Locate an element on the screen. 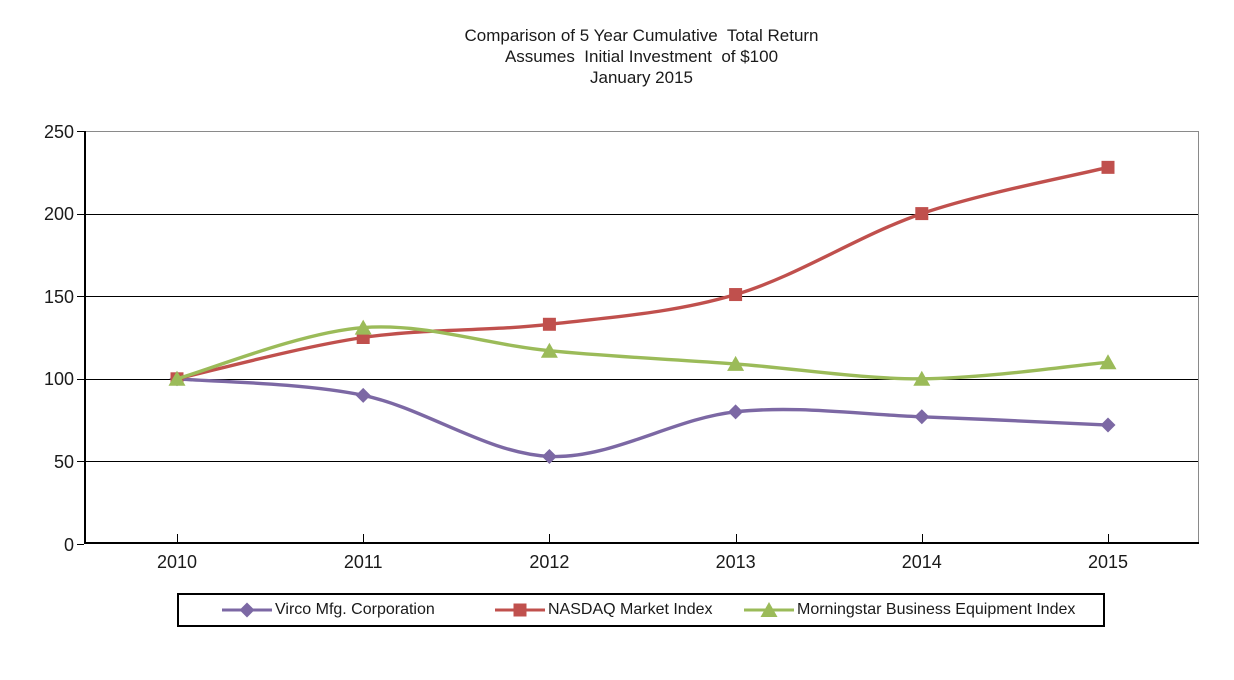 The image size is (1234, 680). legend-item-nasdaq-market-index: NASDAQ Market Index is located at coordinates (604, 610).